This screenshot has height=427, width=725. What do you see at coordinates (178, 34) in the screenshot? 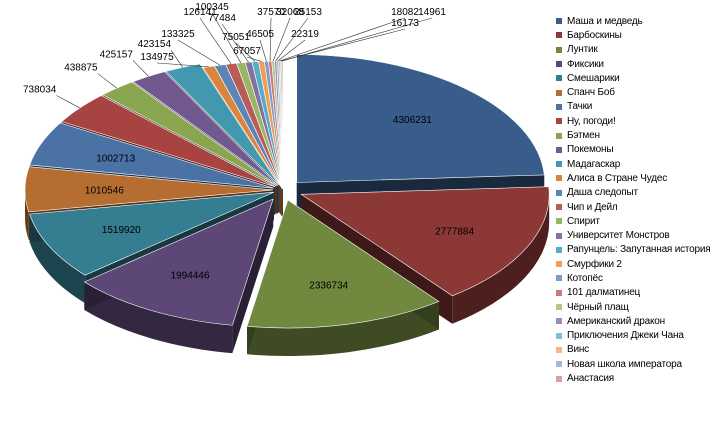
I see `data-label: 133325` at bounding box center [178, 34].